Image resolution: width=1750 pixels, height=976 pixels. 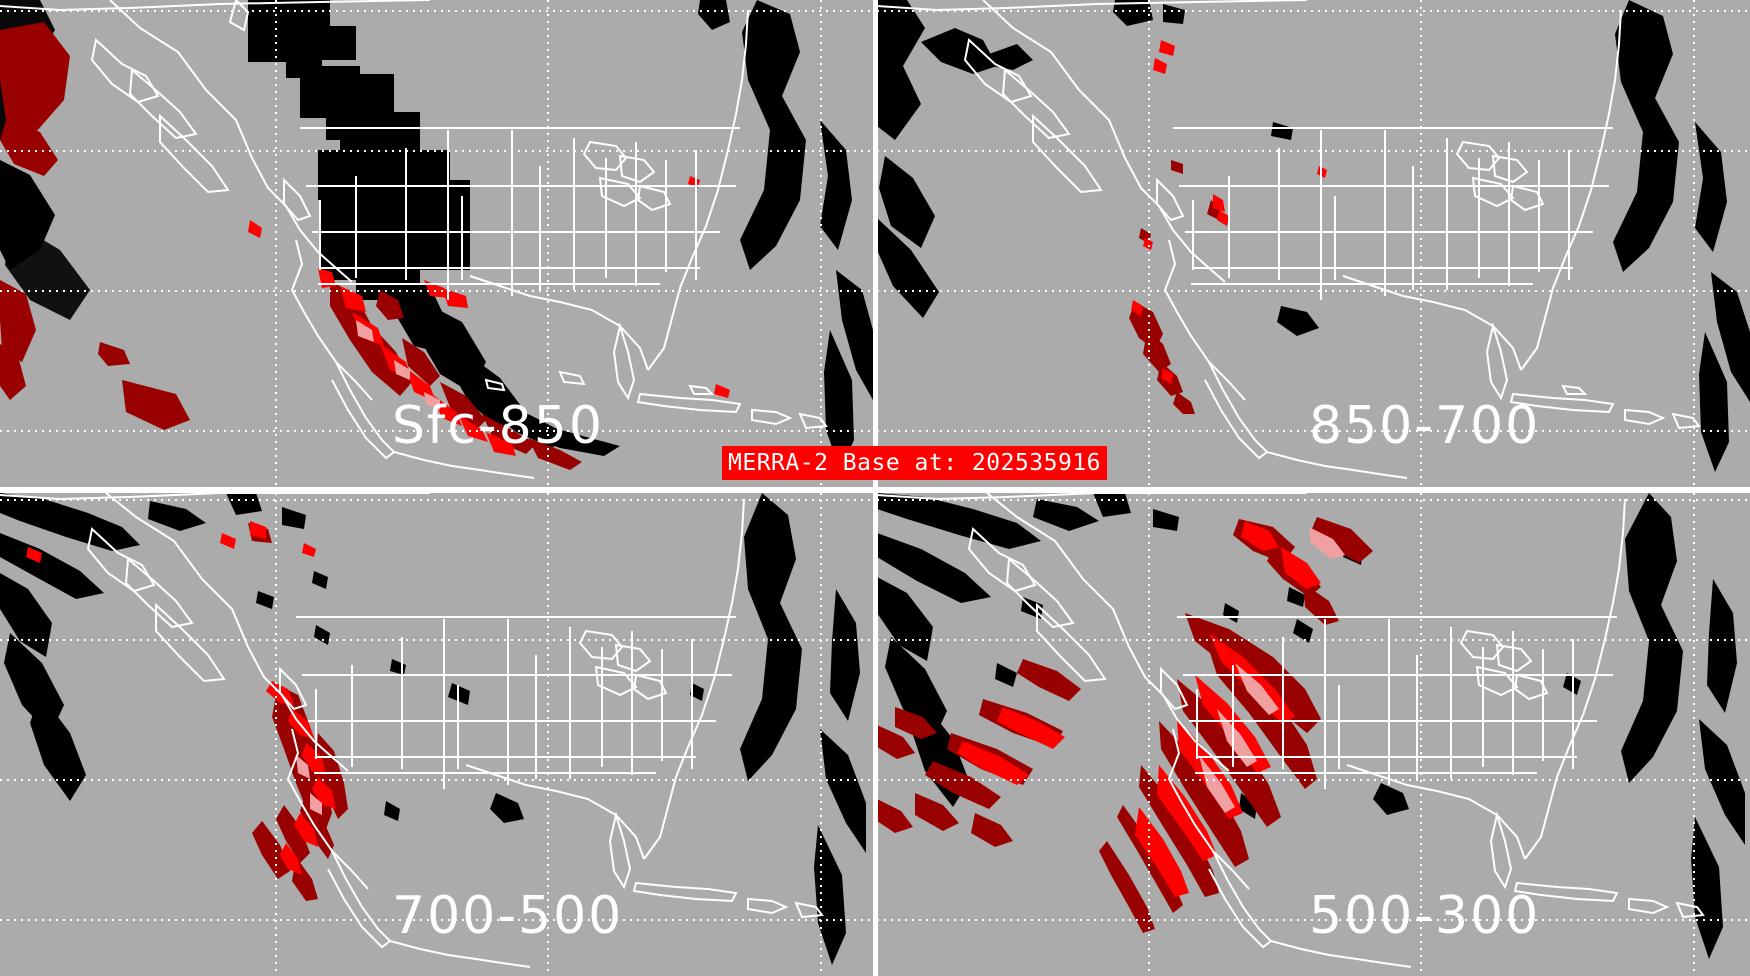 I want to click on title-banner: MERRA-2 Base at: 202535916, so click(x=915, y=463).